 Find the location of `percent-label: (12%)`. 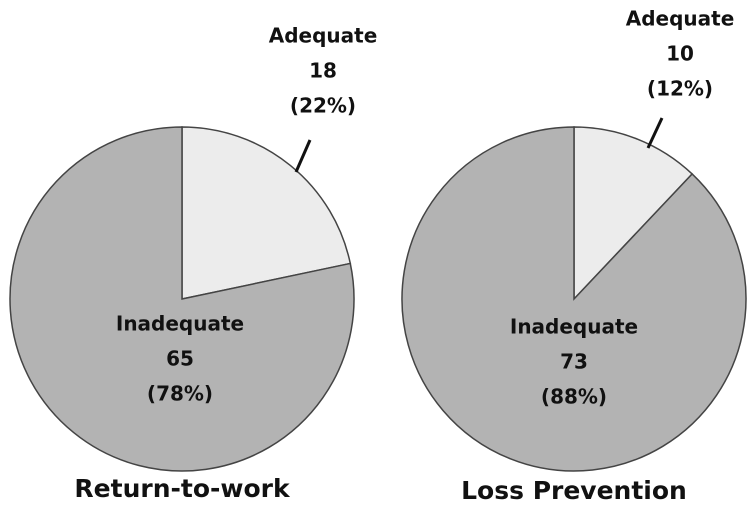

percent-label: (12%) is located at coordinates (680, 89).